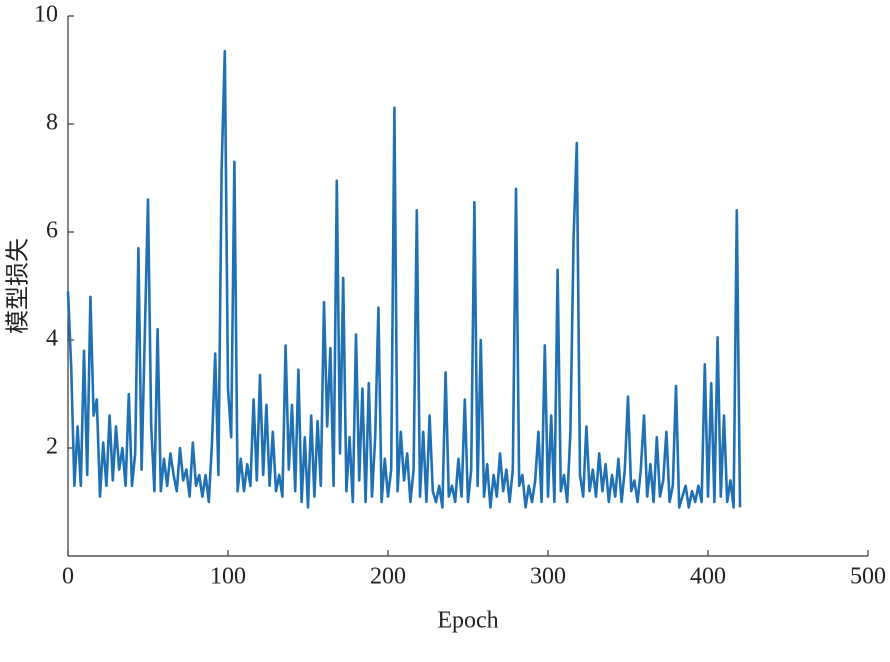 Image resolution: width=890 pixels, height=662 pixels. What do you see at coordinates (46, 15) in the screenshot?
I see `y-tick-label: 10` at bounding box center [46, 15].